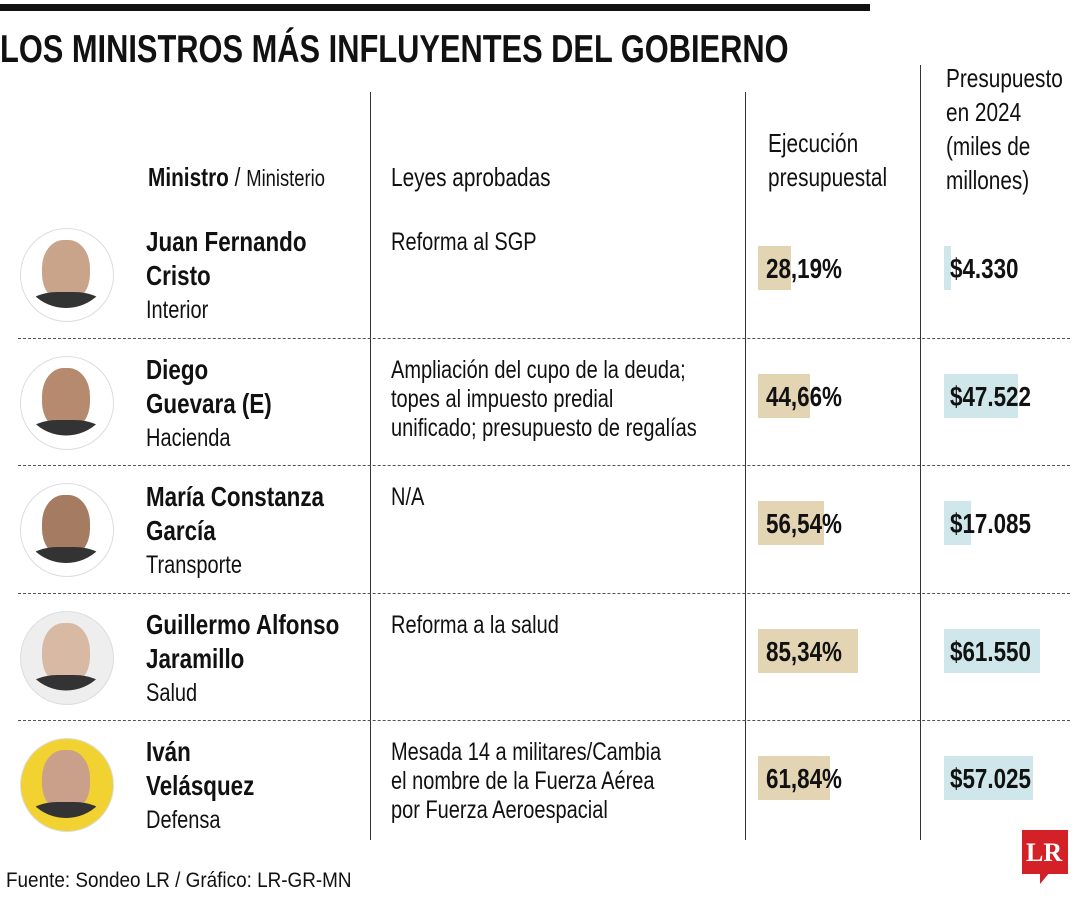  Describe the element at coordinates (183, 820) in the screenshot. I see `ministry: Defensa` at that location.